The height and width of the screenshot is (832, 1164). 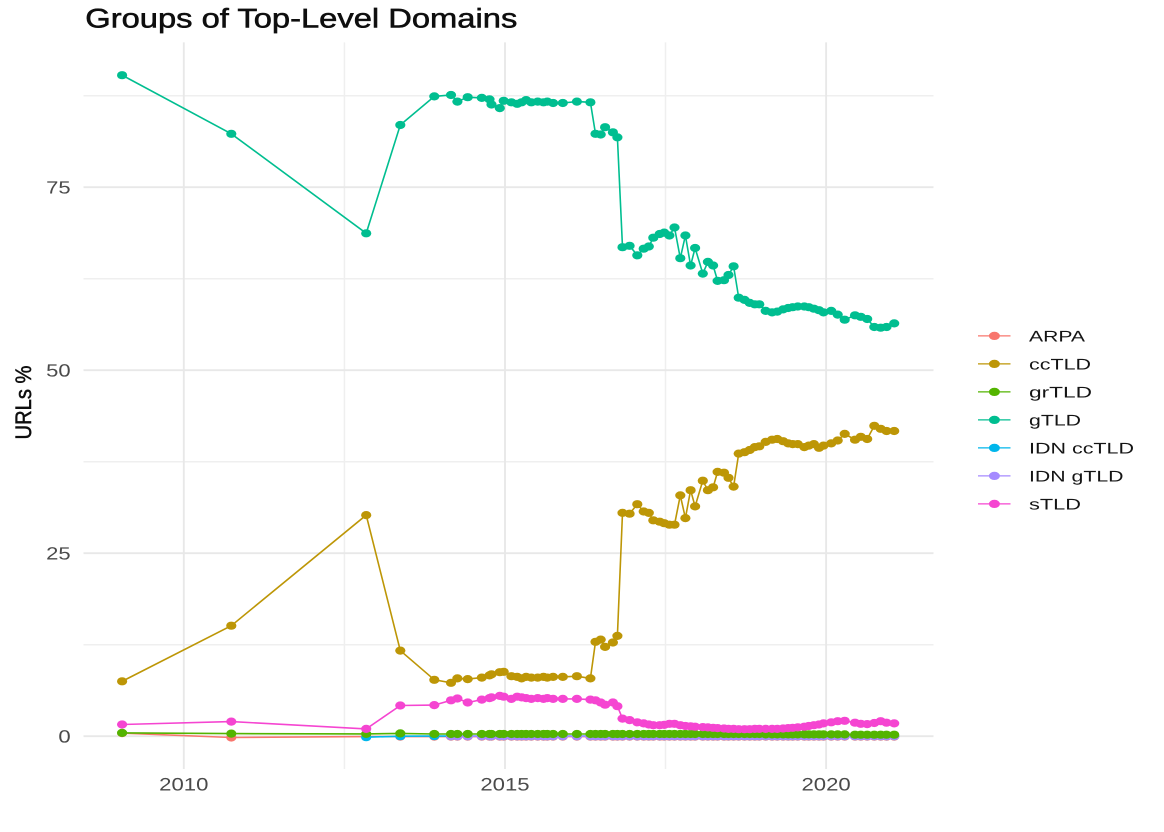 What do you see at coordinates (58, 188) in the screenshot?
I see `svg-text: 75` at bounding box center [58, 188].